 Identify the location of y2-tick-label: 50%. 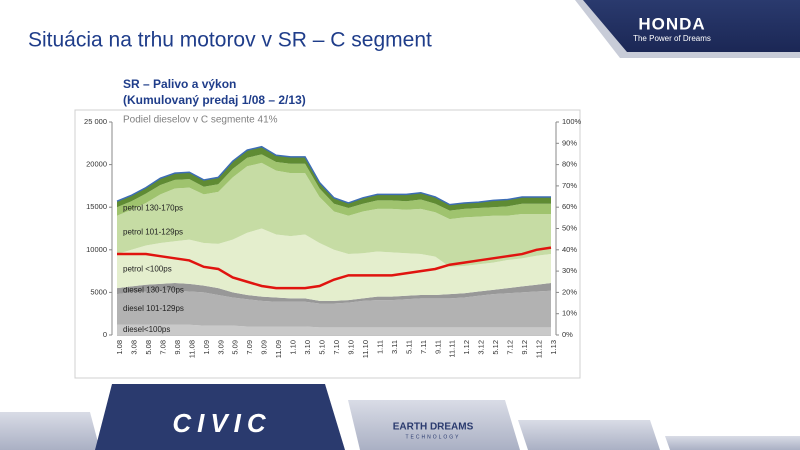
(569, 227).